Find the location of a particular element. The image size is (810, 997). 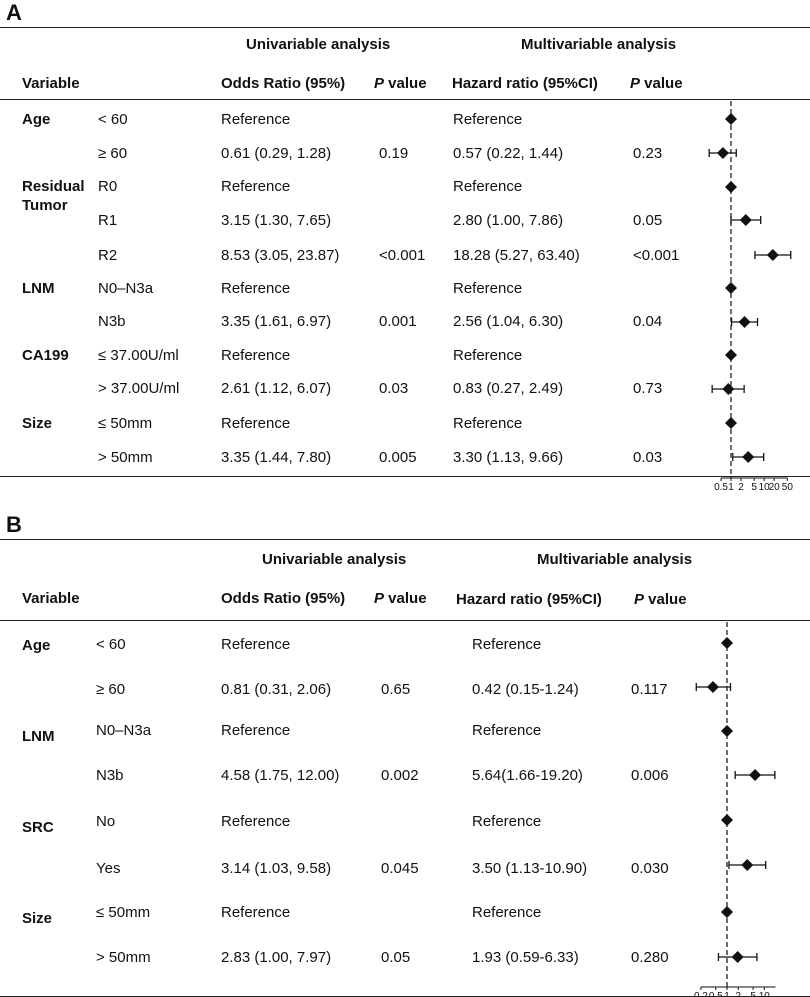

panel-b-row-7-p1: 0.05 is located at coordinates (396, 957).